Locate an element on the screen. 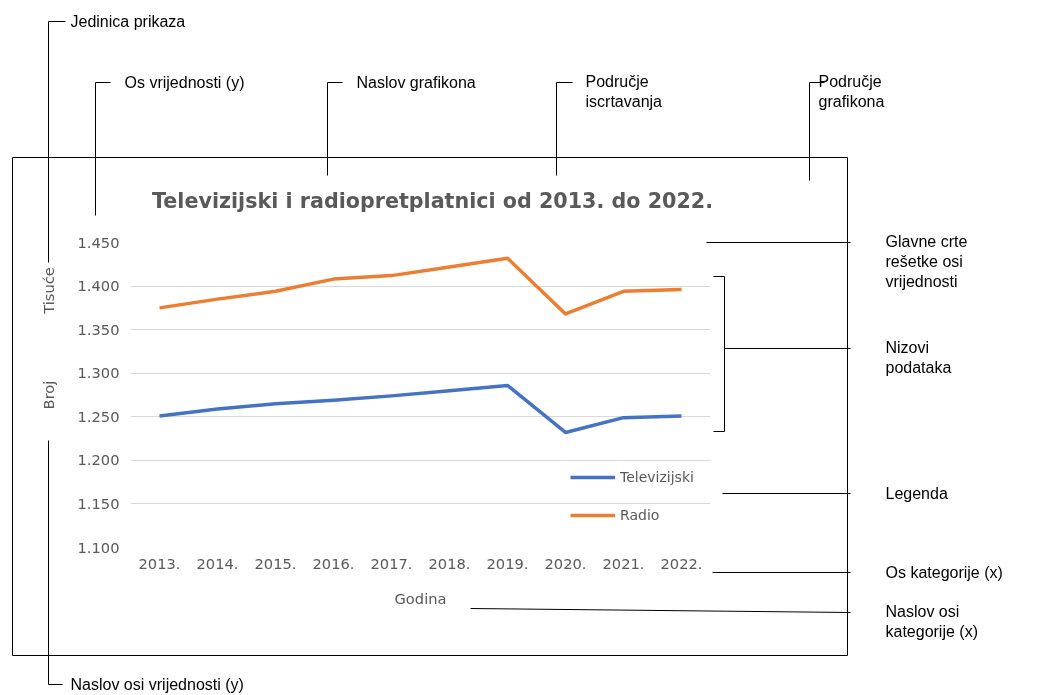 This screenshot has width=1043, height=695. y-tick-label: 1.300 is located at coordinates (98, 373).